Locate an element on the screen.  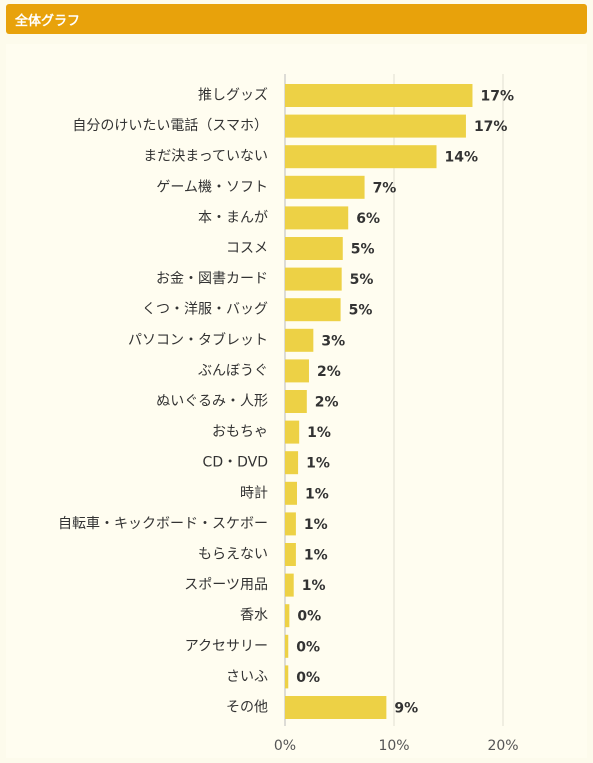
category-label: まだ決まっていない is located at coordinates (205, 157).